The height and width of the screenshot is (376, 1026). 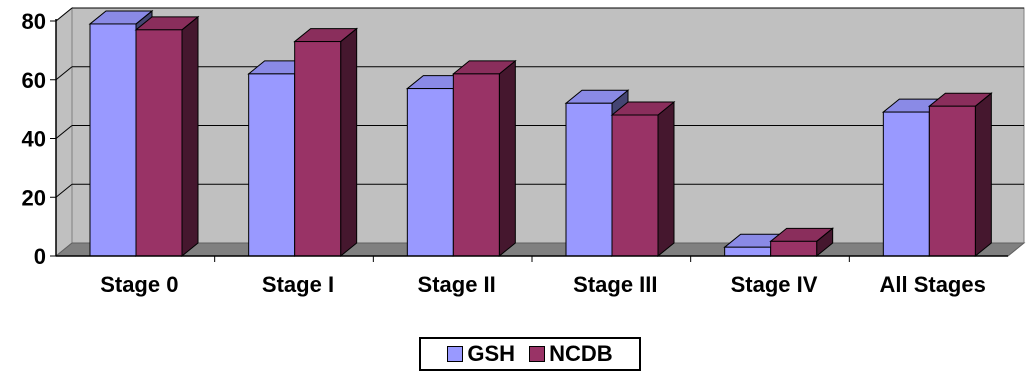 I want to click on legend-item-ncdb: NCDB, so click(x=571, y=354).